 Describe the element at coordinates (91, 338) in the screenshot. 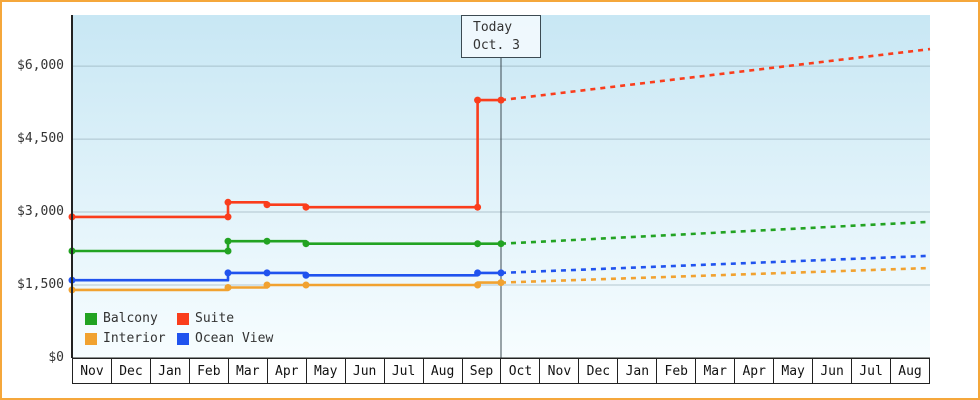

I see `legend-swatch-interior` at that location.